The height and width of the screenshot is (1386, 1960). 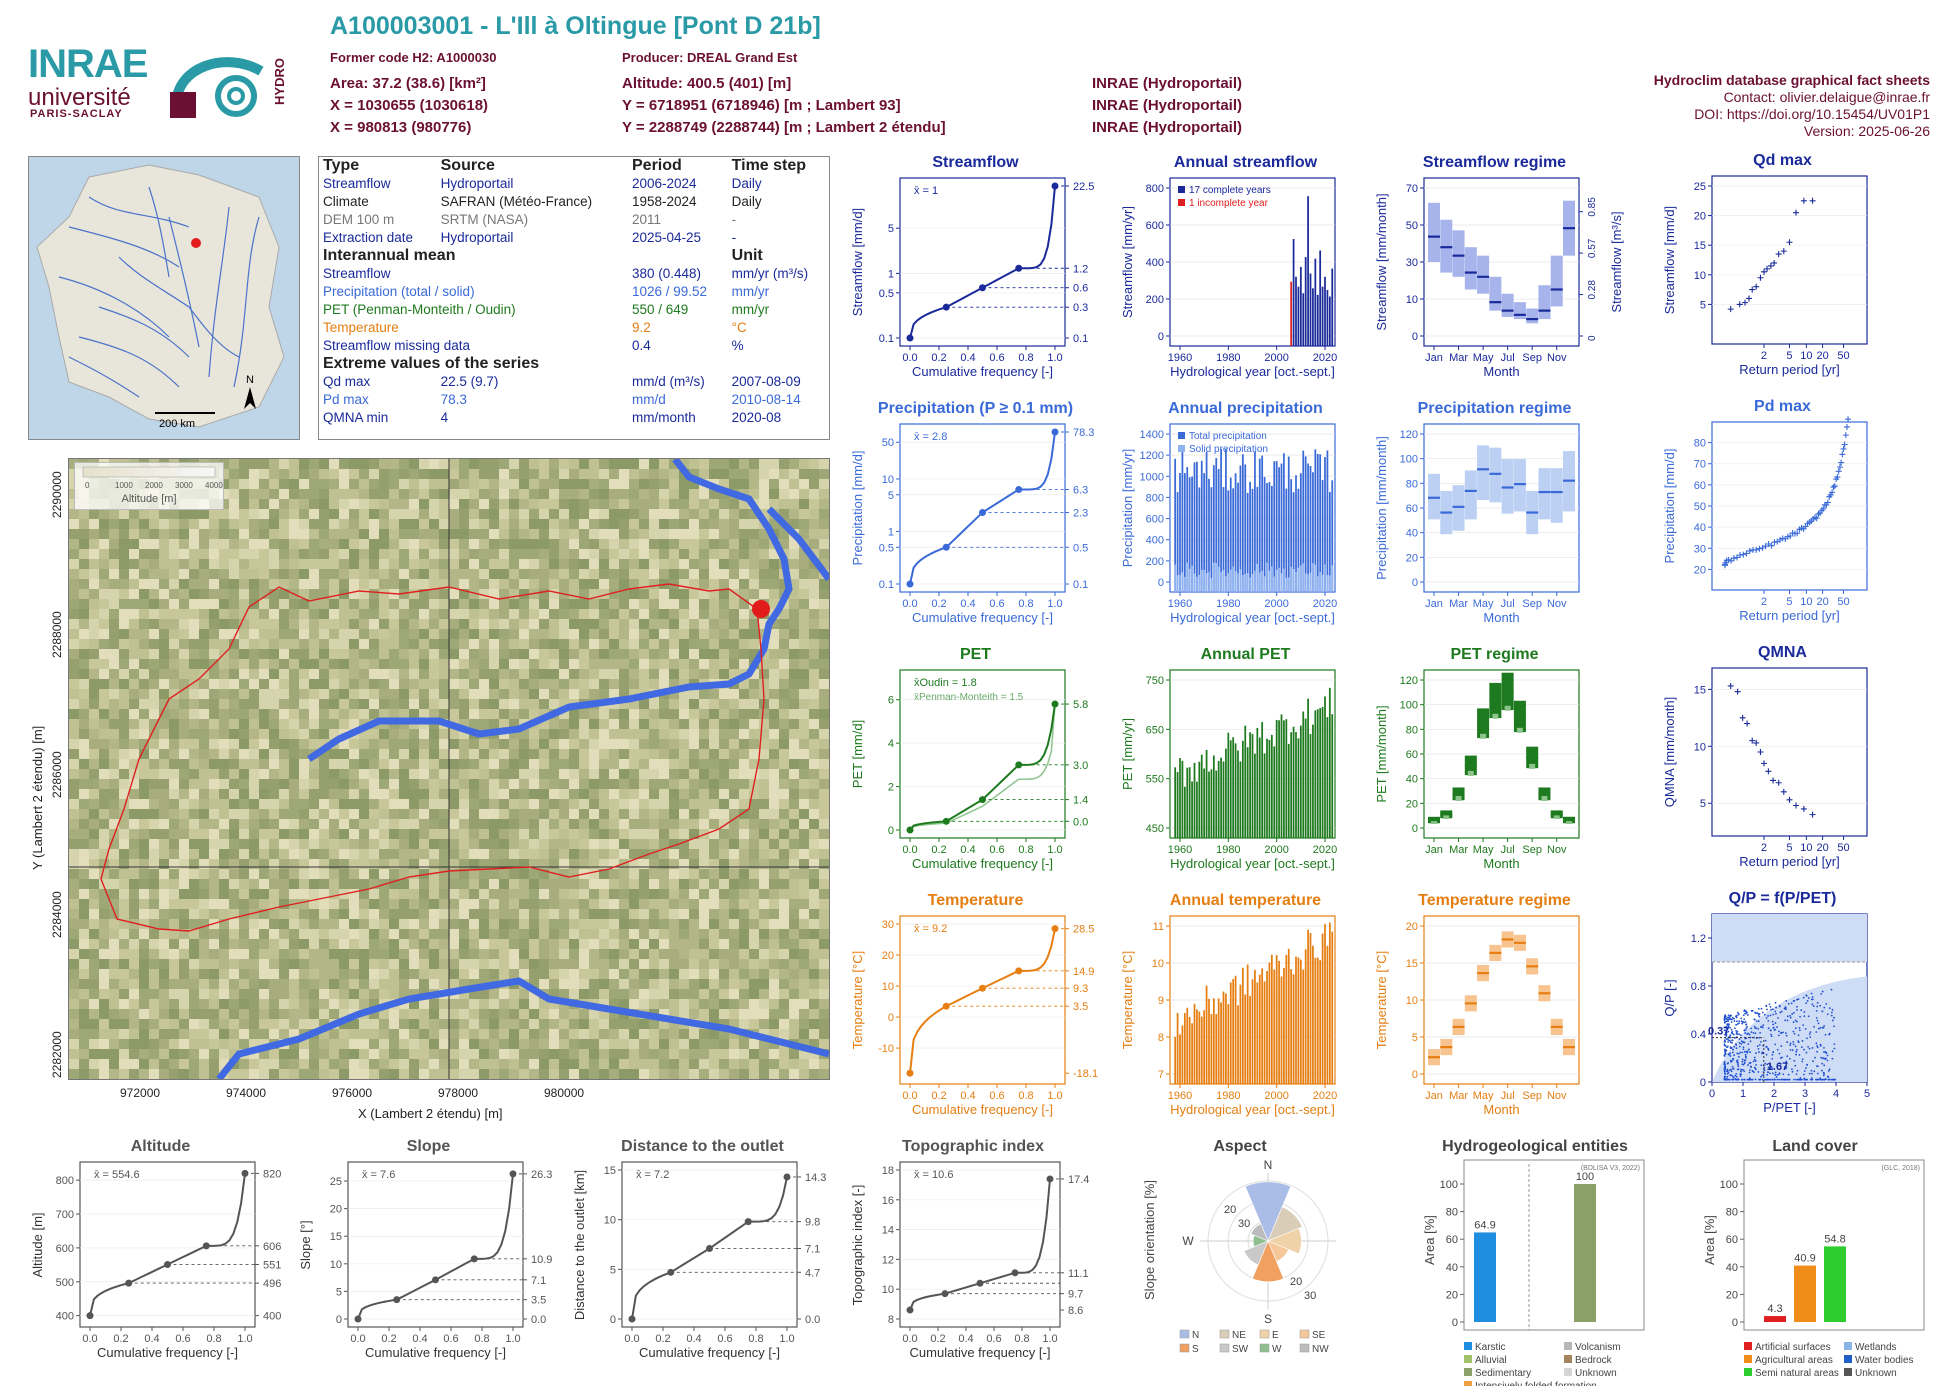 I want to click on source-row: Extraction date Hydroportail 2025-04-25 -, so click(x=574, y=238).